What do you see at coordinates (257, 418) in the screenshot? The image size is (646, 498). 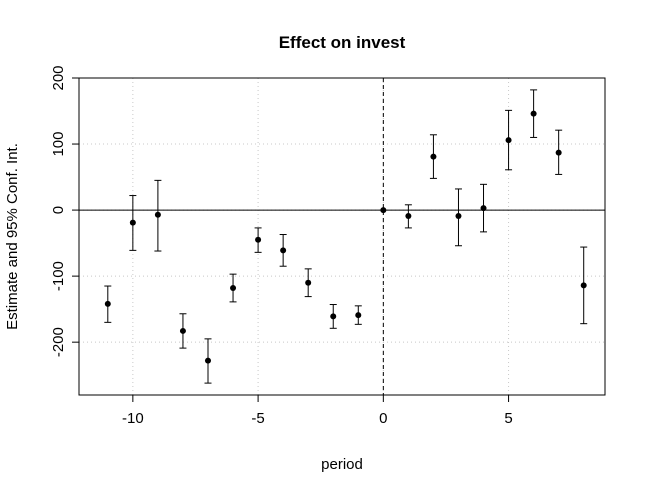 I see `x-tick-label: -5` at bounding box center [257, 418].